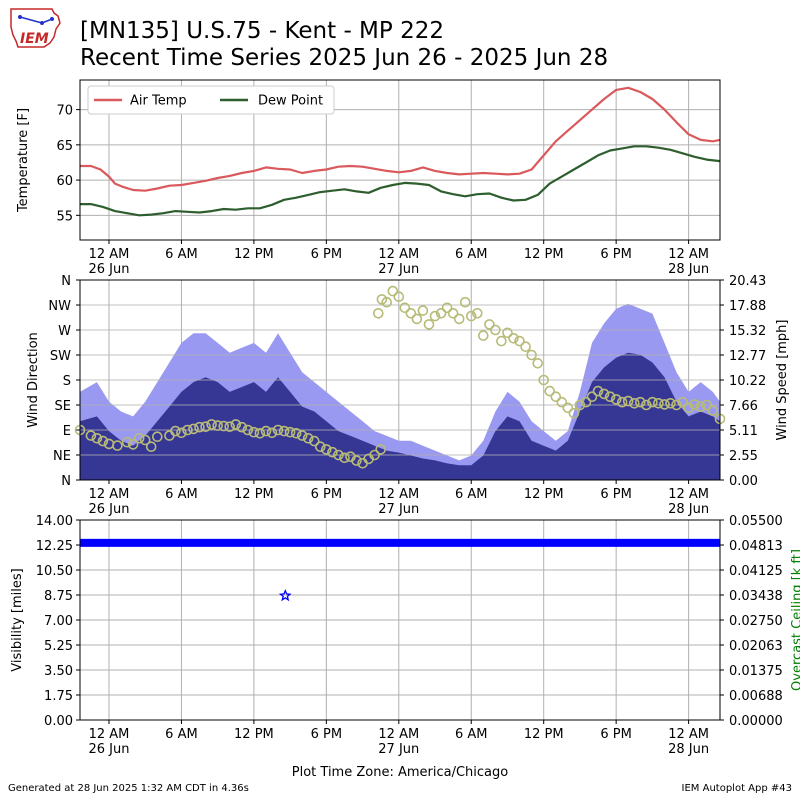 The height and width of the screenshot is (800, 800). Describe the element at coordinates (747, 331) in the screenshot. I see `wind-speed-tick-label: 15.32` at that location.